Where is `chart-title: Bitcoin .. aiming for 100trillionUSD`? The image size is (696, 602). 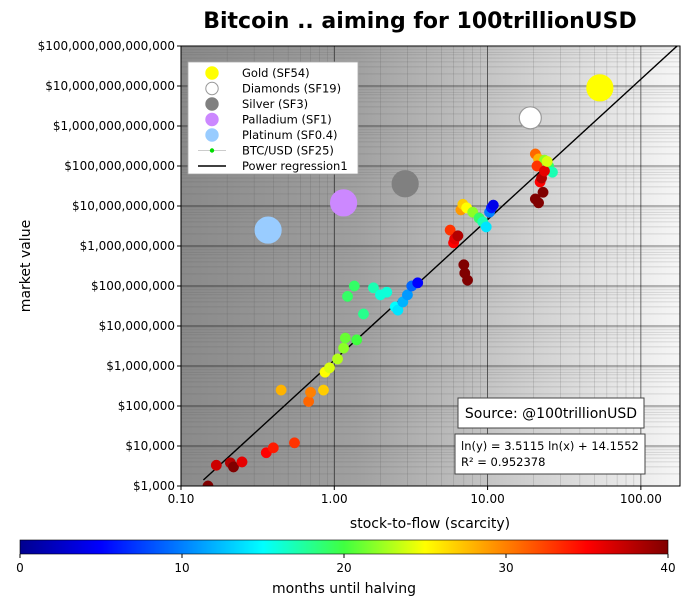 chart-title: Bitcoin .. aiming for 100trillionUSD is located at coordinates (420, 21).